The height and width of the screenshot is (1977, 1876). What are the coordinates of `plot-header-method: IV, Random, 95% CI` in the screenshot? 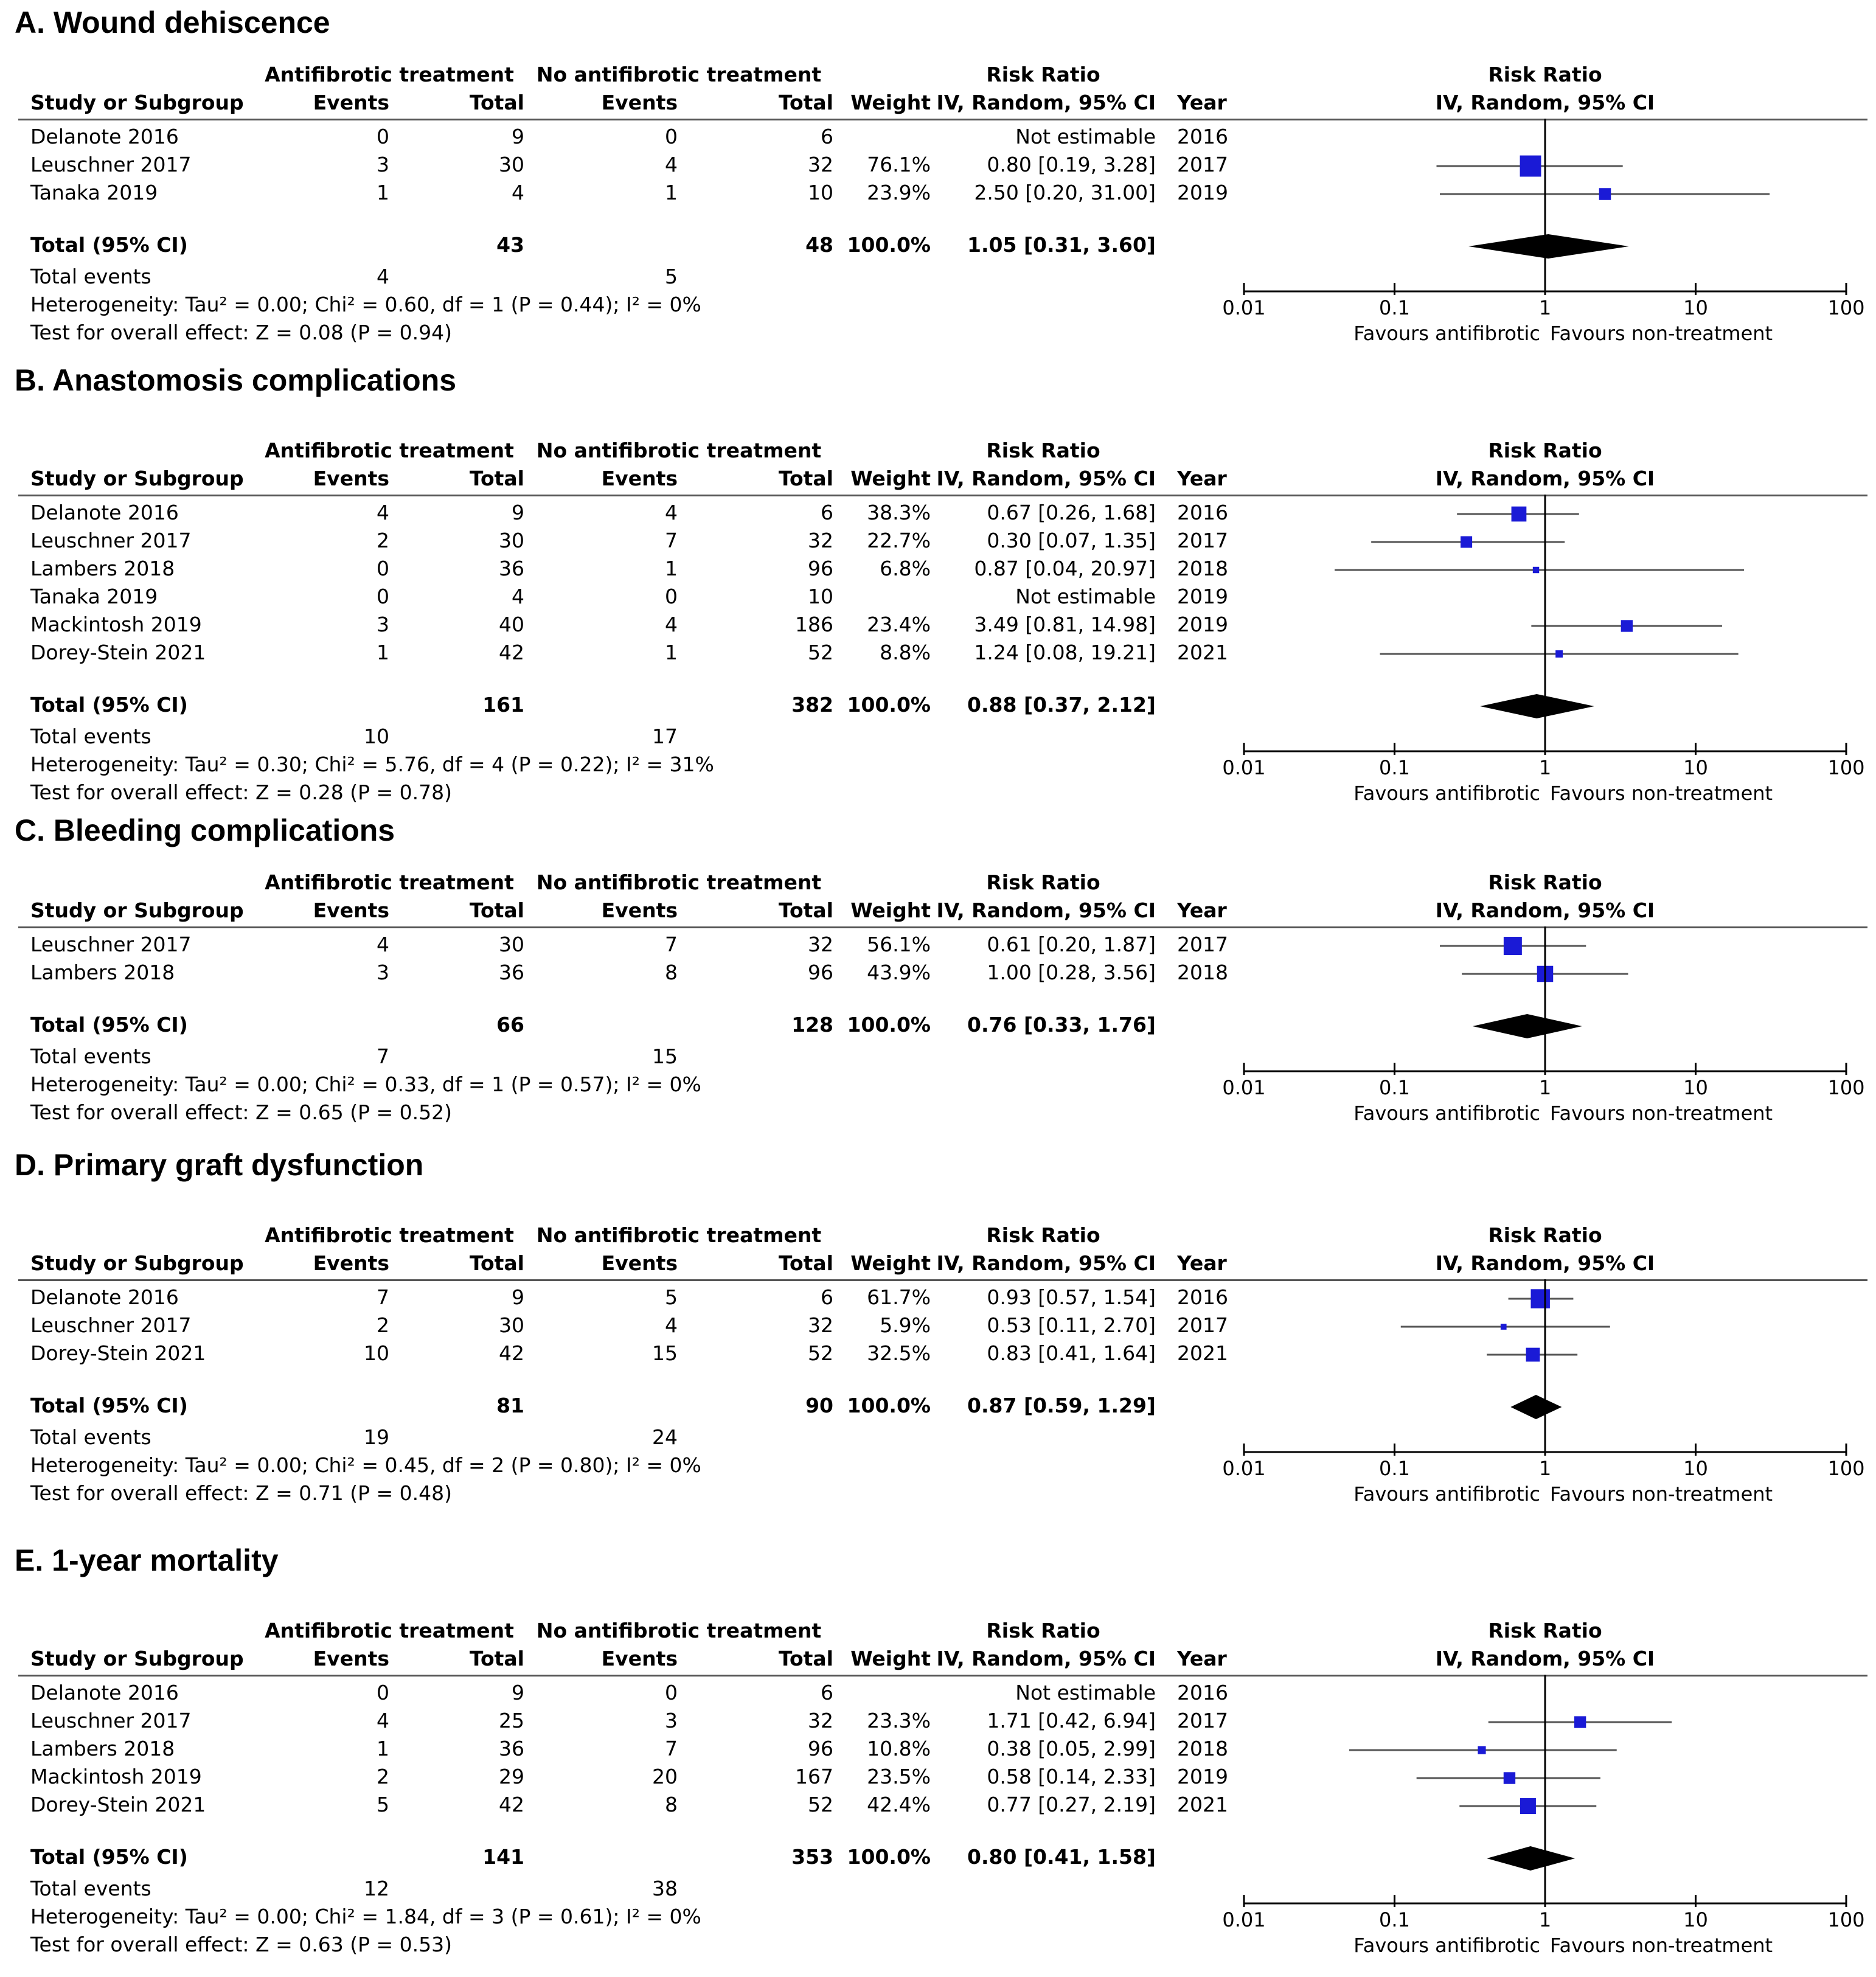 It's located at (1545, 1659).